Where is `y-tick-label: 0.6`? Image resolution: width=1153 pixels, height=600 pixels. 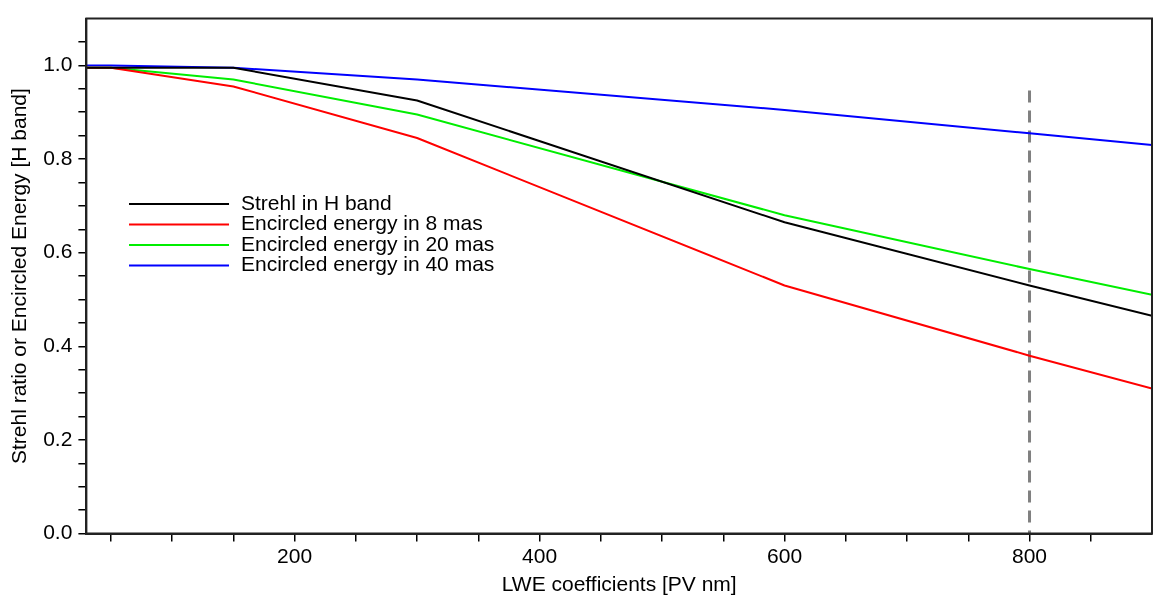
y-tick-label: 0.6 is located at coordinates (58, 251).